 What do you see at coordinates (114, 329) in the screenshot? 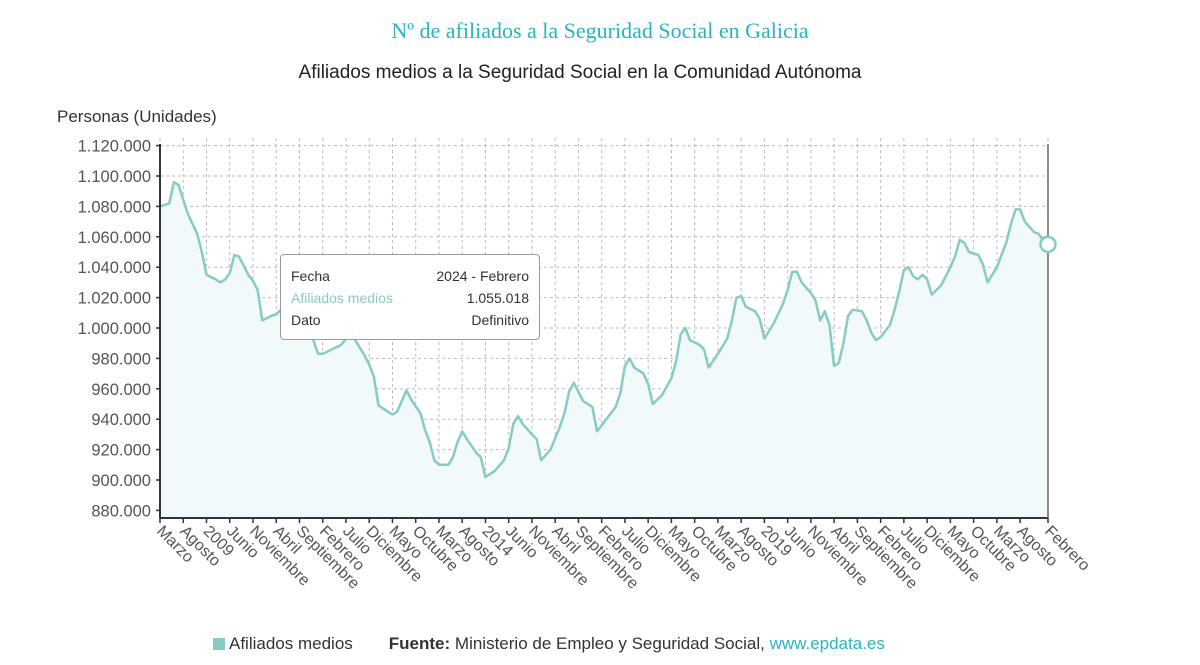
I see `y-tick-label: 1.000.000` at bounding box center [114, 329].